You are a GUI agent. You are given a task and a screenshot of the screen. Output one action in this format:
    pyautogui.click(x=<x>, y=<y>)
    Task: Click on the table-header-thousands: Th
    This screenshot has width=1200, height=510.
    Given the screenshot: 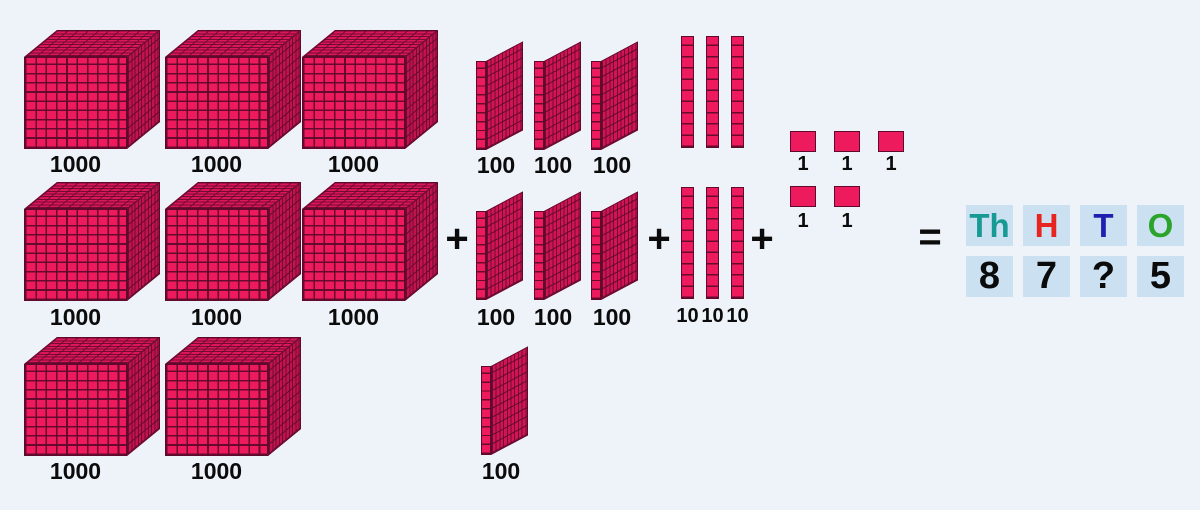 What is the action you would take?
    pyautogui.click(x=989, y=225)
    